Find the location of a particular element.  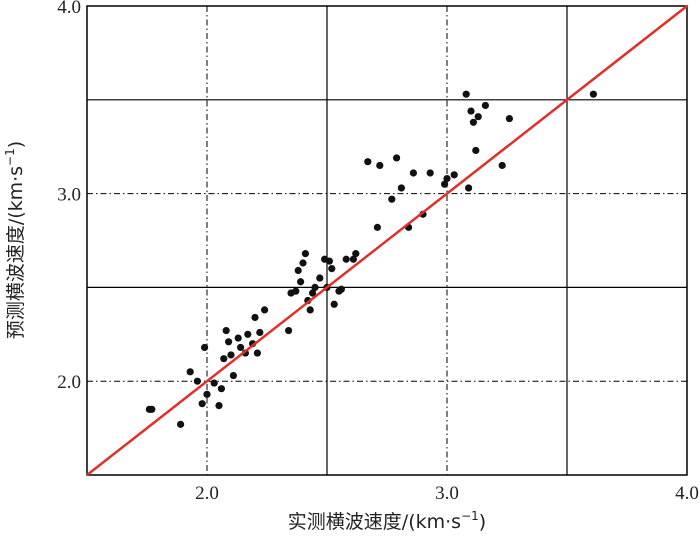

y-tick-label: 3.0 is located at coordinates (69, 195).